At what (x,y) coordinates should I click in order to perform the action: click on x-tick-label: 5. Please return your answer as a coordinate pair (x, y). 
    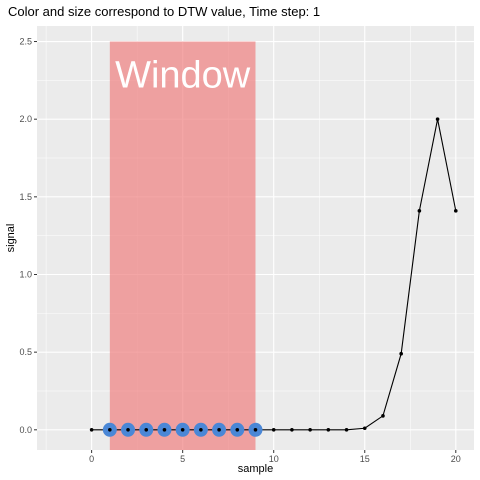
    Looking at the image, I should click on (182, 459).